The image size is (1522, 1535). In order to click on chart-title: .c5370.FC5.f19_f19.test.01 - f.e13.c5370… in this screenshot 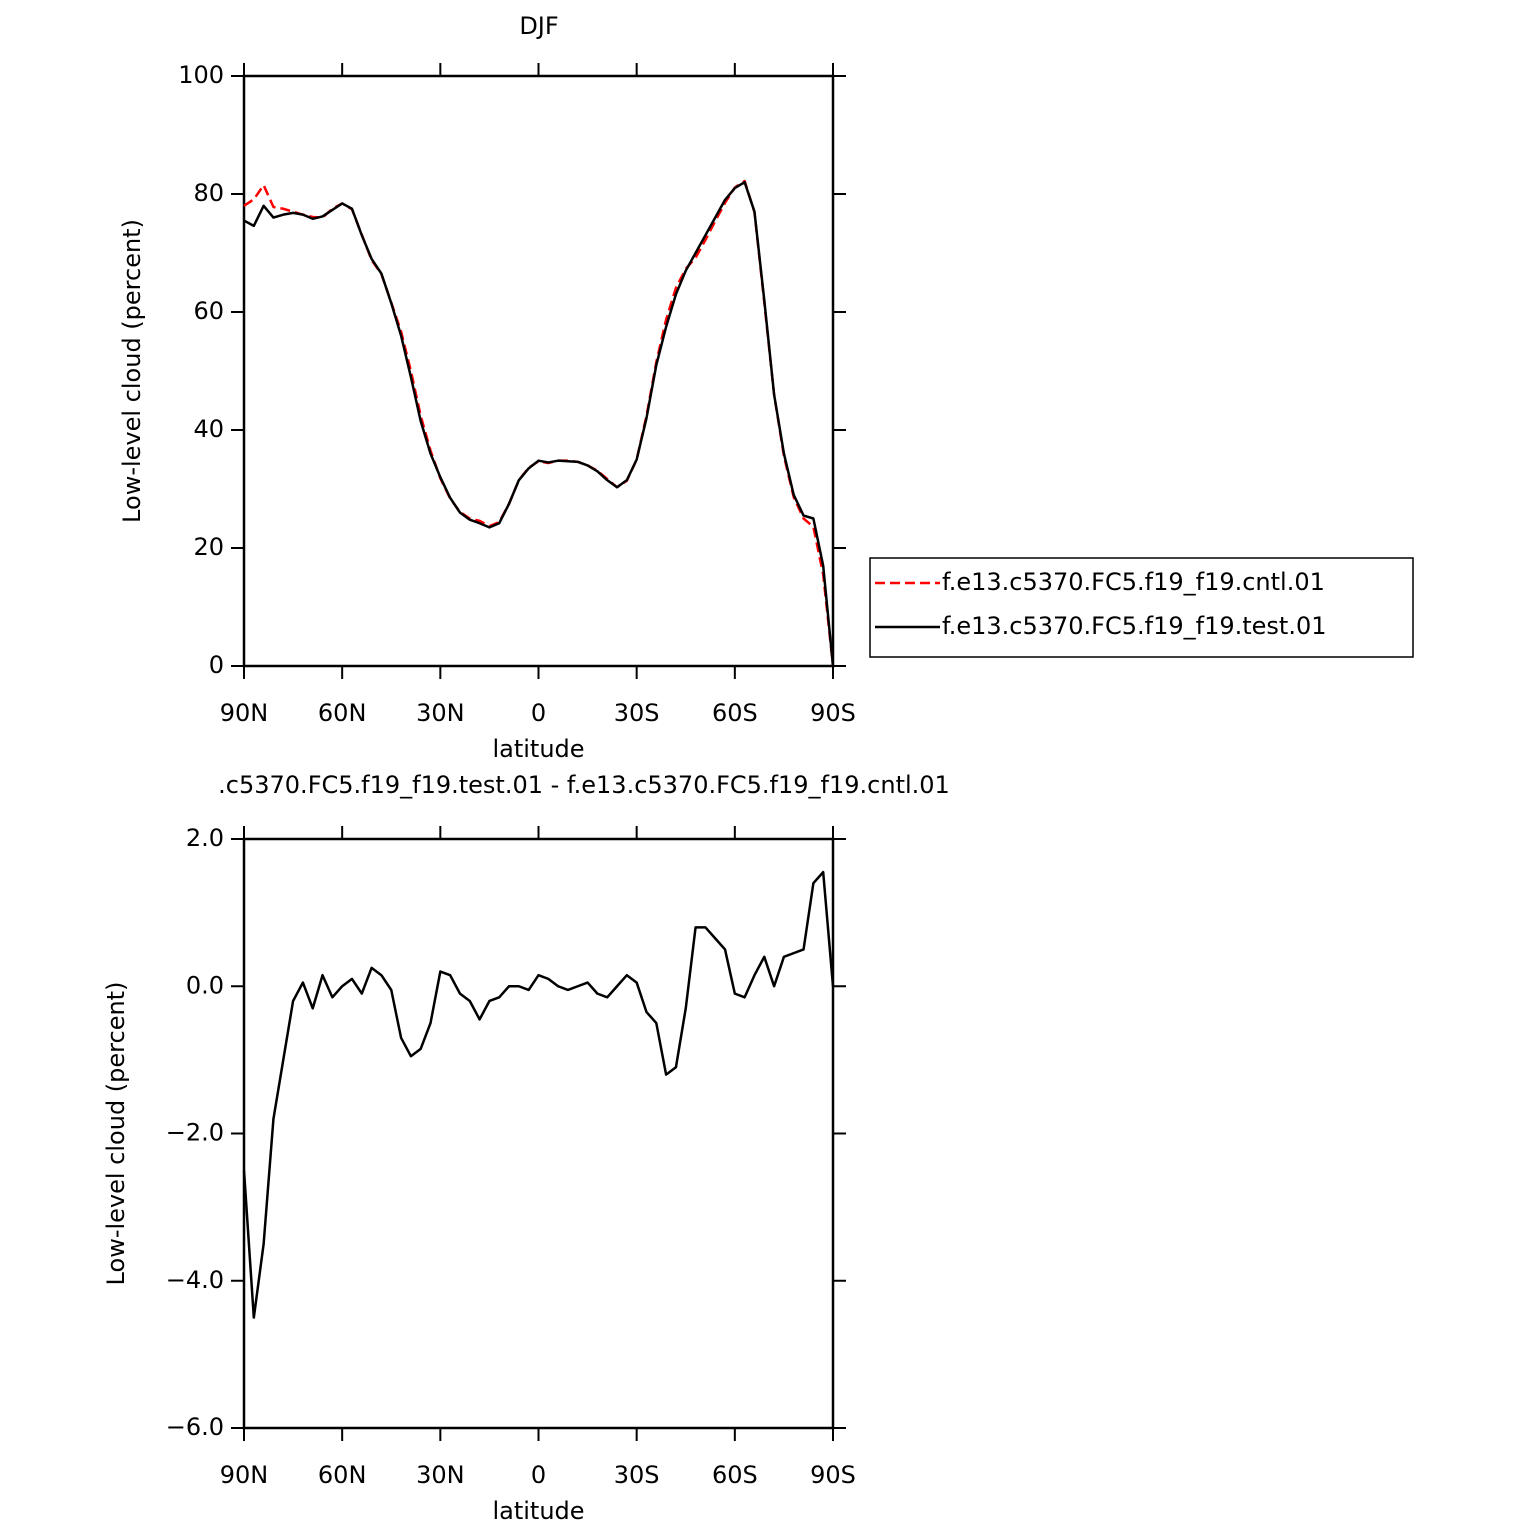, I will do `click(584, 785)`.